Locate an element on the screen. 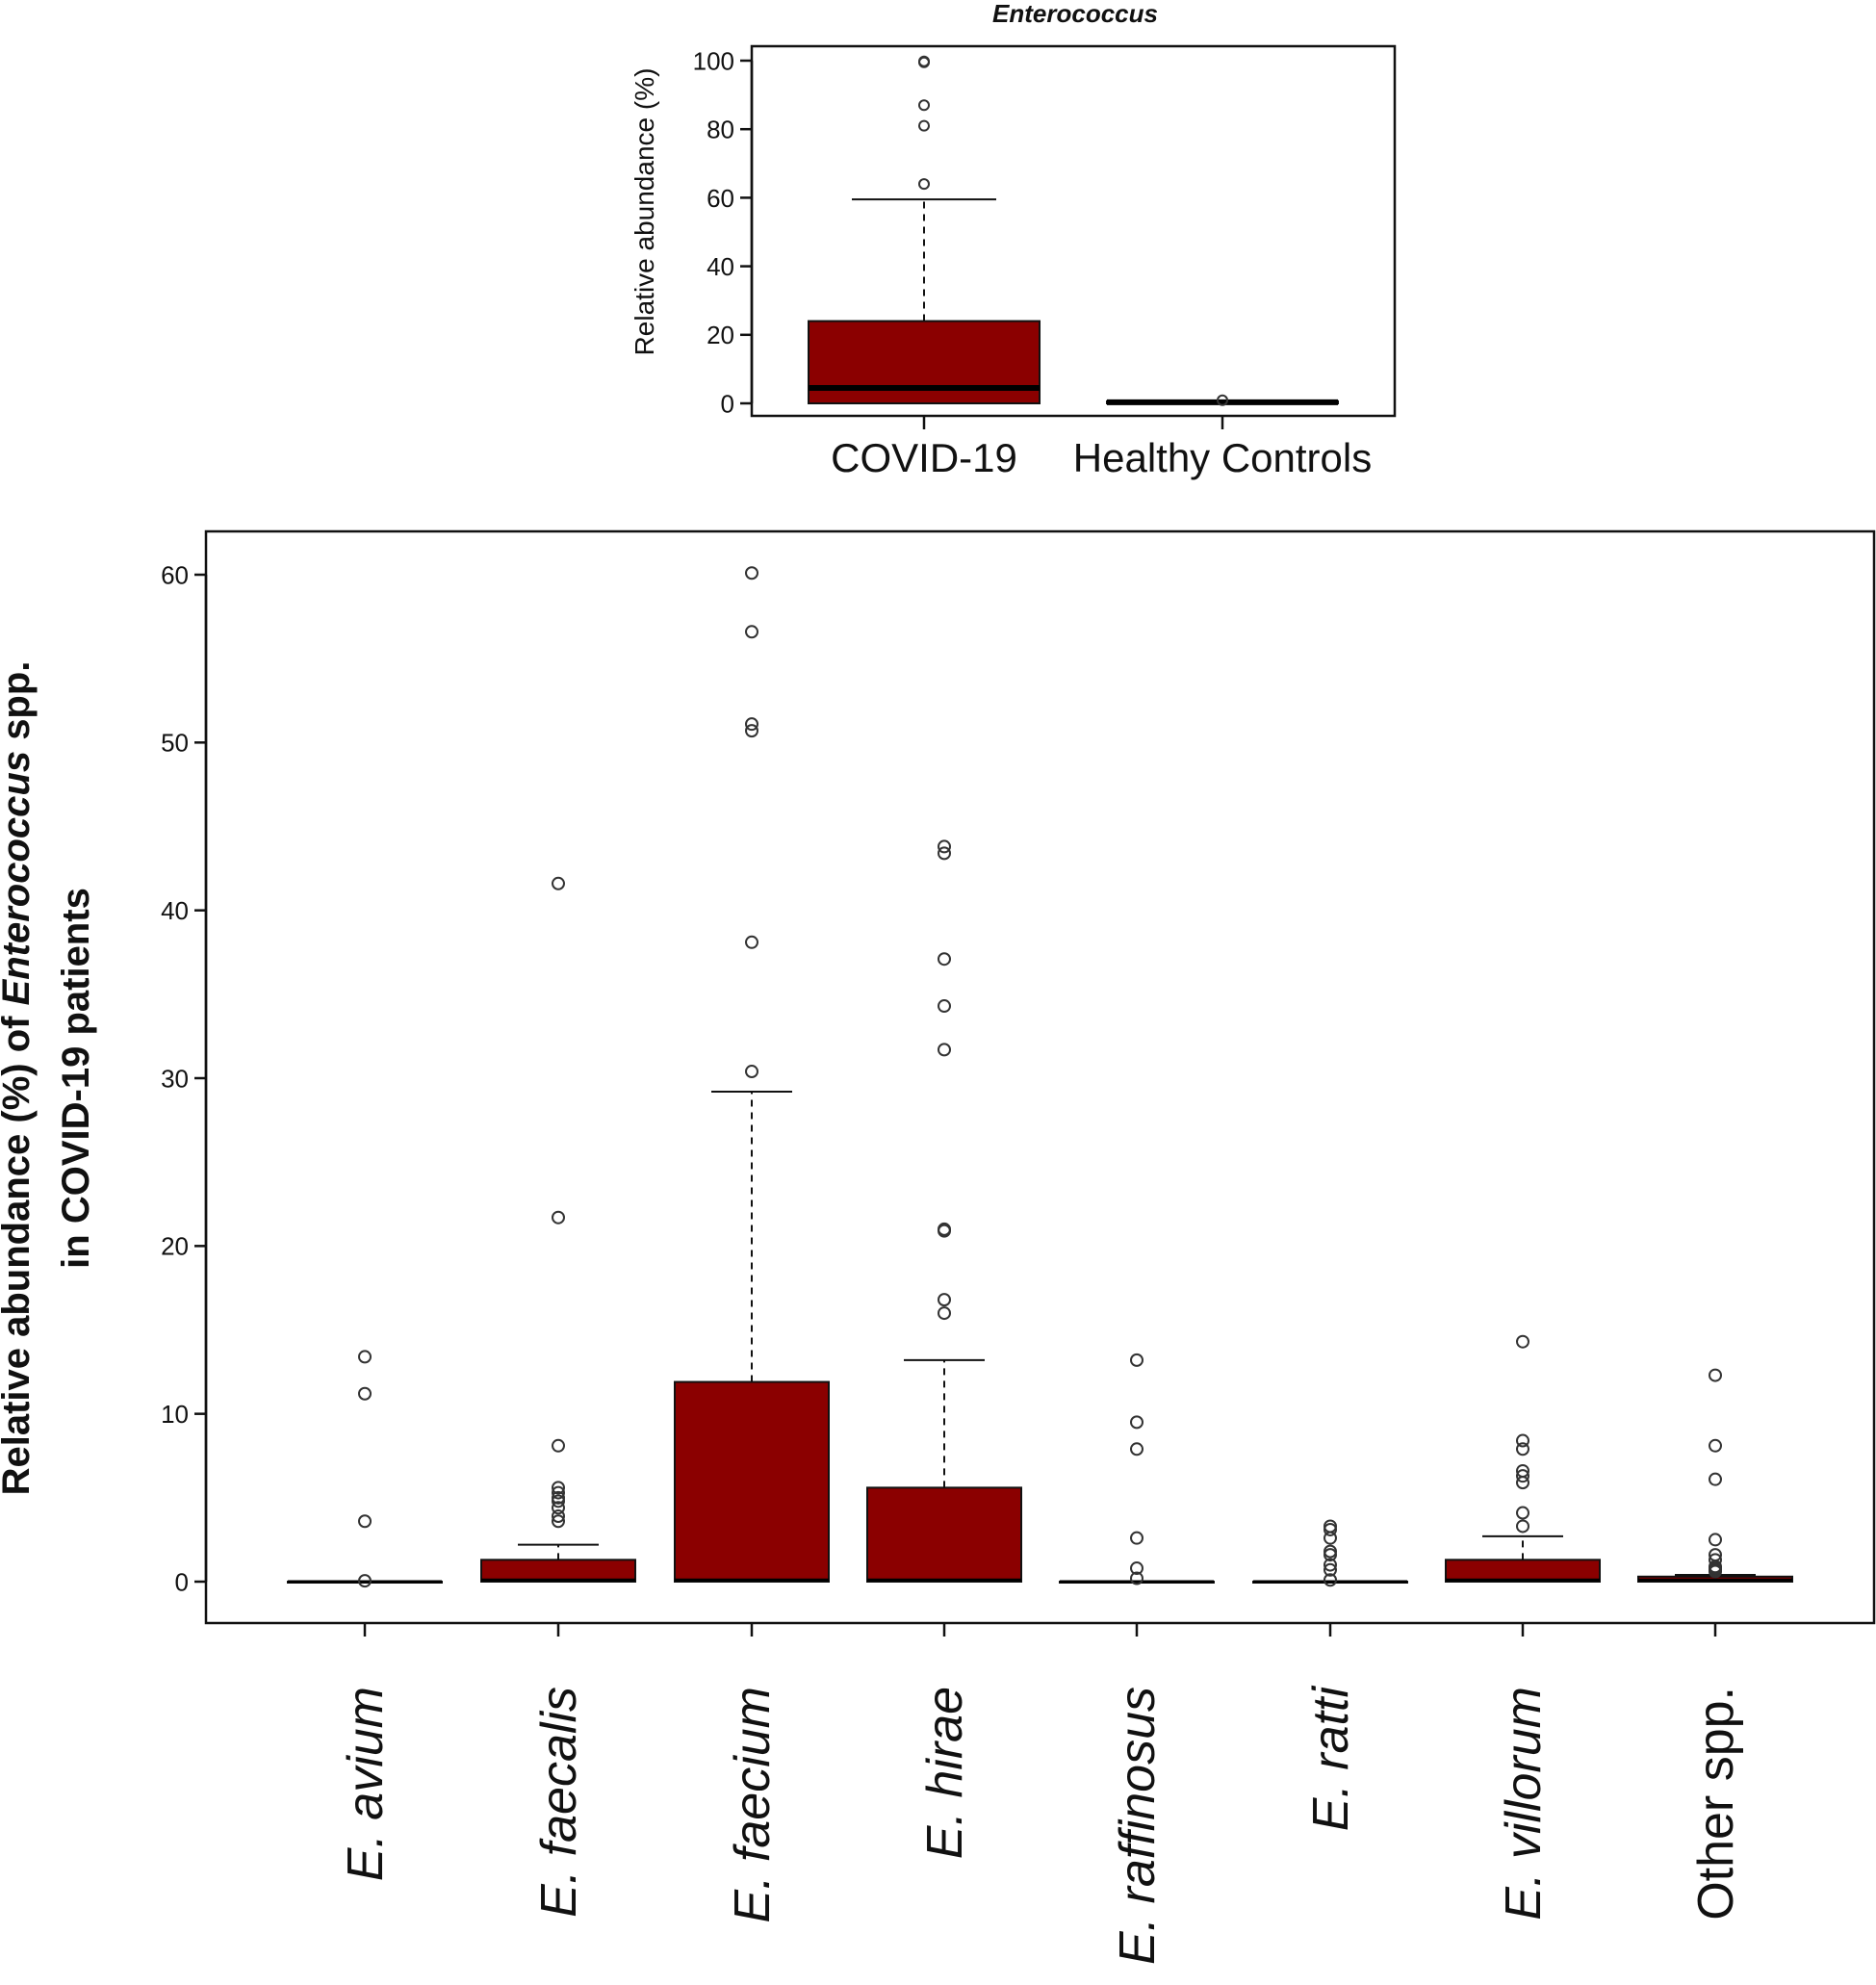  top-x-label-healthy-controls: Healthy Controls is located at coordinates (1222, 457).